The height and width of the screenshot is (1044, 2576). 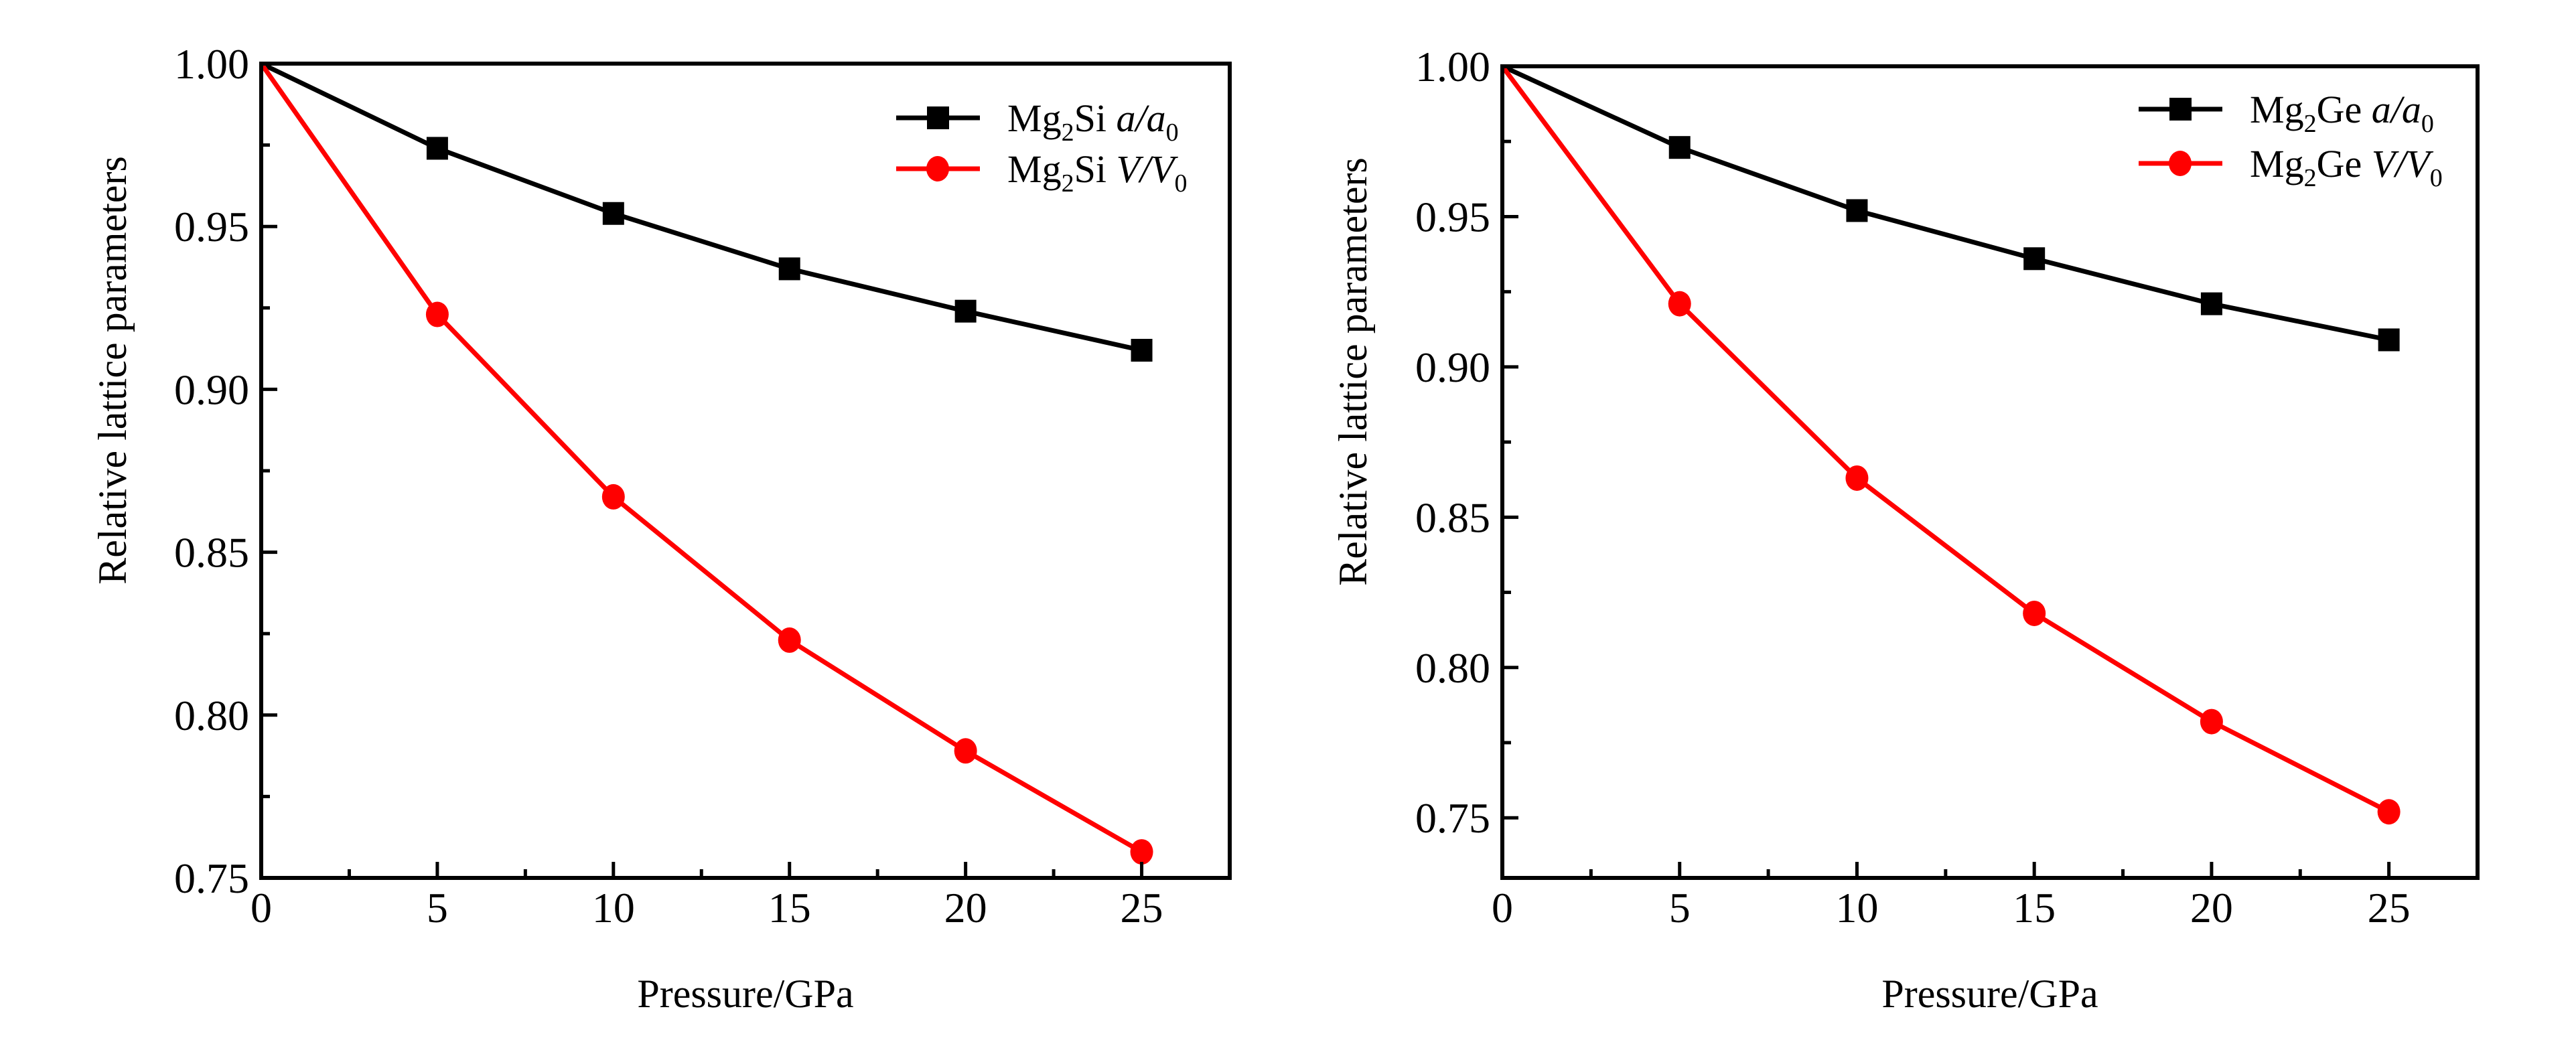 I want to click on legend-item: Mg2Si V/V0, so click(x=1041, y=173).